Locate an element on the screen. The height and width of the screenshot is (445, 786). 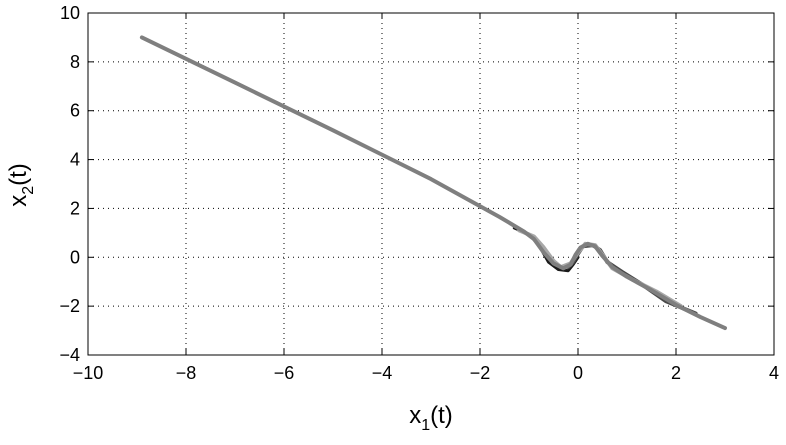
x-tick-label: 0 is located at coordinates (578, 373).